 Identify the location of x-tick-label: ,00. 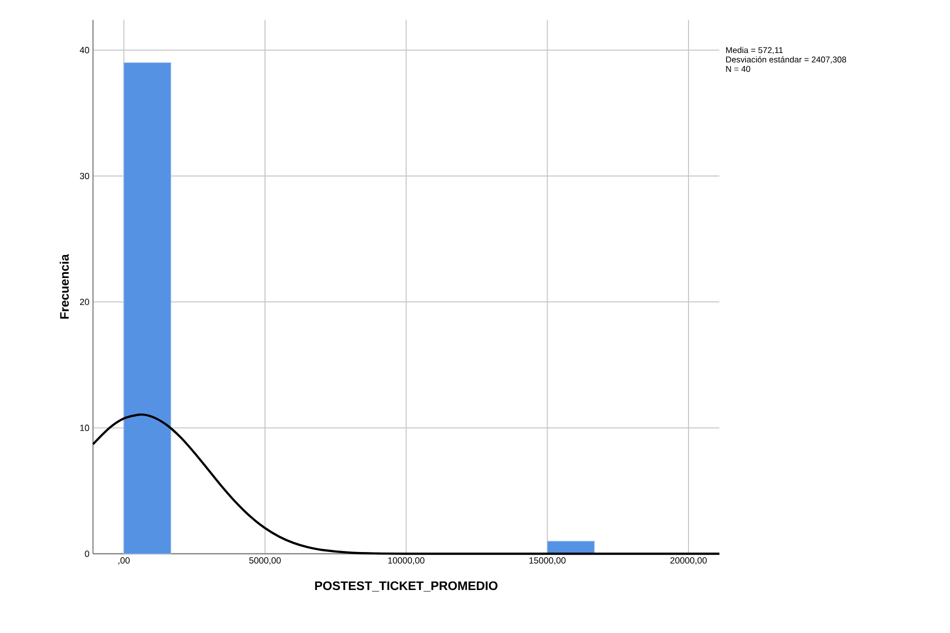
(124, 560).